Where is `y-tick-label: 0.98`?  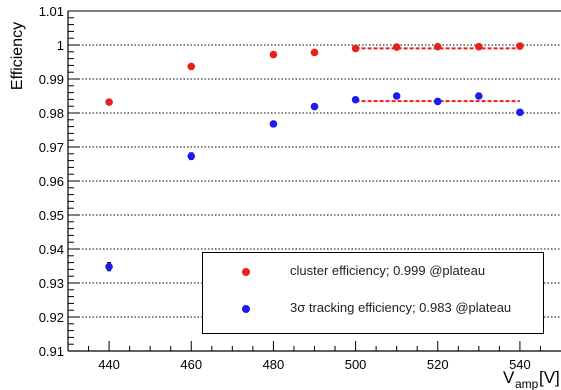
y-tick-label: 0.98 is located at coordinates (51, 113).